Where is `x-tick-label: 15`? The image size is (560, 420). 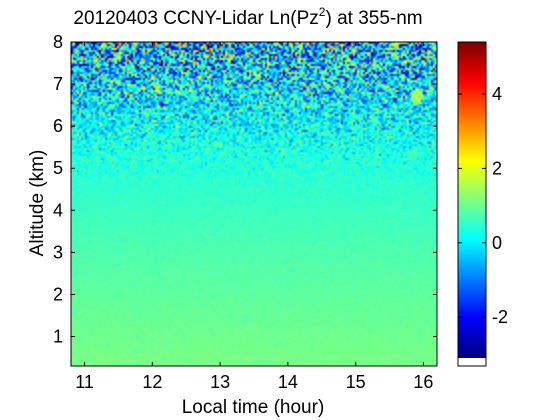 x-tick-label: 15 is located at coordinates (356, 382).